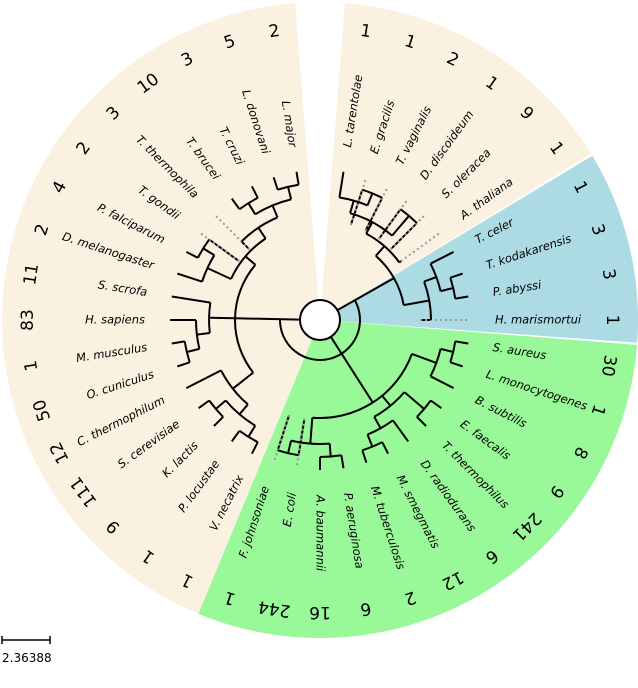  What do you see at coordinates (115, 320) in the screenshot?
I see `leaf-label: H. sapiens` at bounding box center [115, 320].